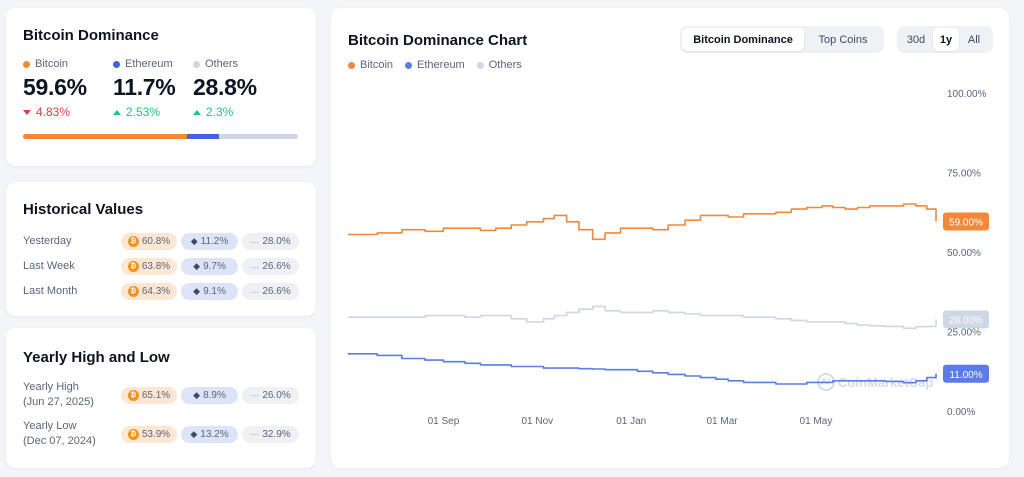 This screenshot has height=477, width=1024. What do you see at coordinates (50, 426) in the screenshot?
I see `yearly-low-label: Yearly Low` at bounding box center [50, 426].